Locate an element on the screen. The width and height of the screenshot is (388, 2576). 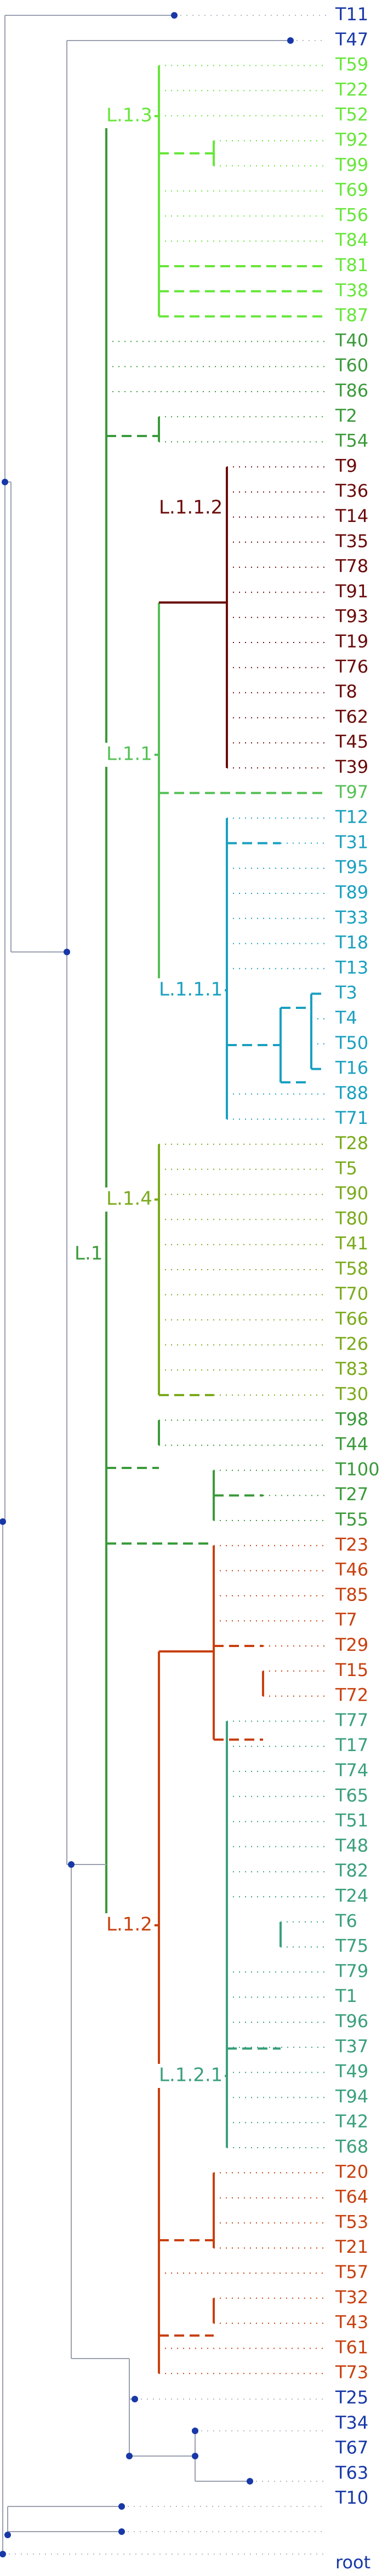
leaf-label: T95 is located at coordinates (351, 867).